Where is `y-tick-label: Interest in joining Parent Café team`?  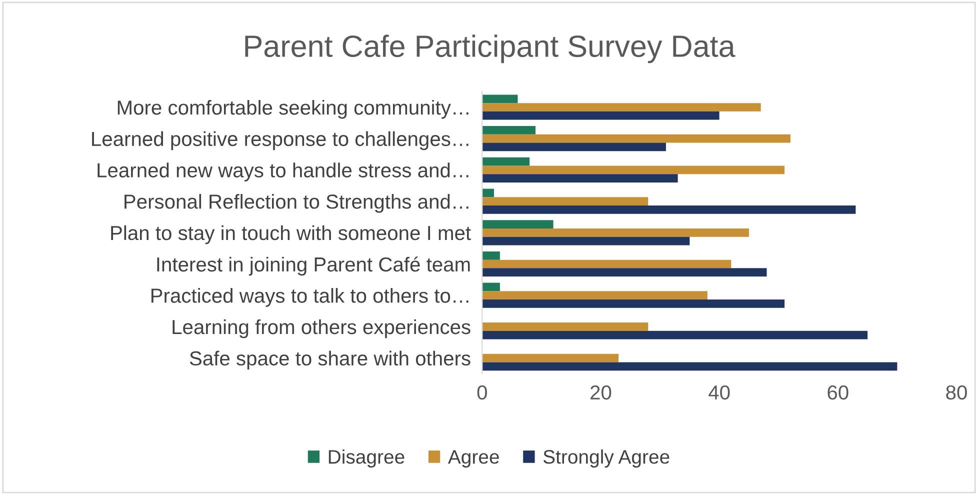 y-tick-label: Interest in joining Parent Café team is located at coordinates (313, 266).